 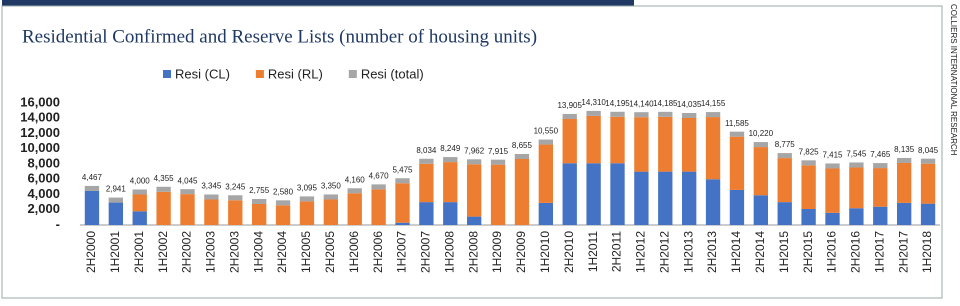 I want to click on y-tick-label: 12,000, so click(x=40, y=132).